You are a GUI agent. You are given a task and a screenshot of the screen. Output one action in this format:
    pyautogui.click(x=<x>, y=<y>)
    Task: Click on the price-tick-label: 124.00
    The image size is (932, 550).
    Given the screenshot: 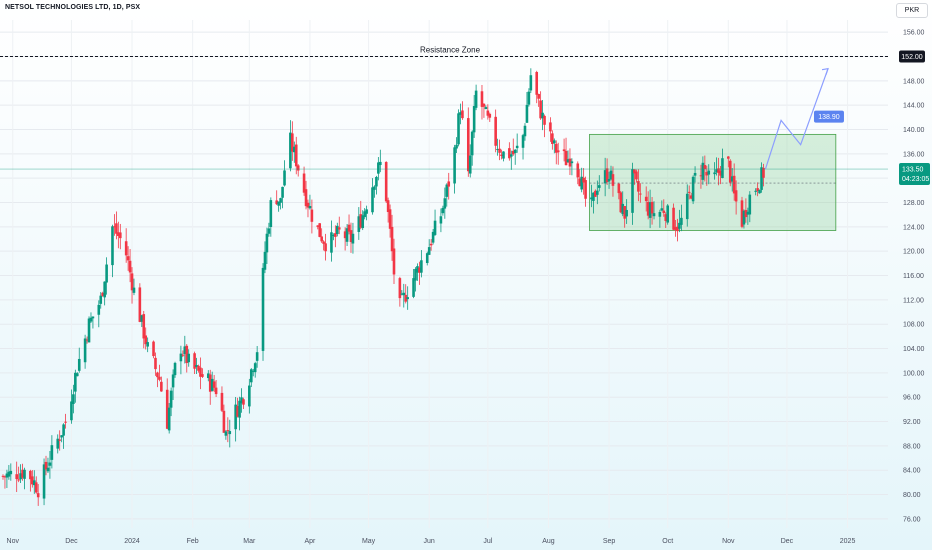 What is the action you would take?
    pyautogui.click(x=914, y=227)
    